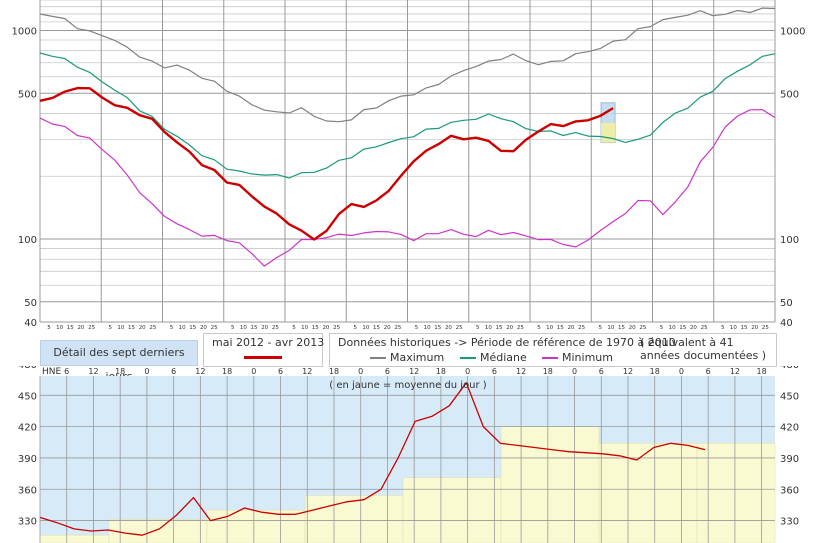 This screenshot has width=815, height=543. I want to click on detail-y-tick-left: 360, so click(27, 490).